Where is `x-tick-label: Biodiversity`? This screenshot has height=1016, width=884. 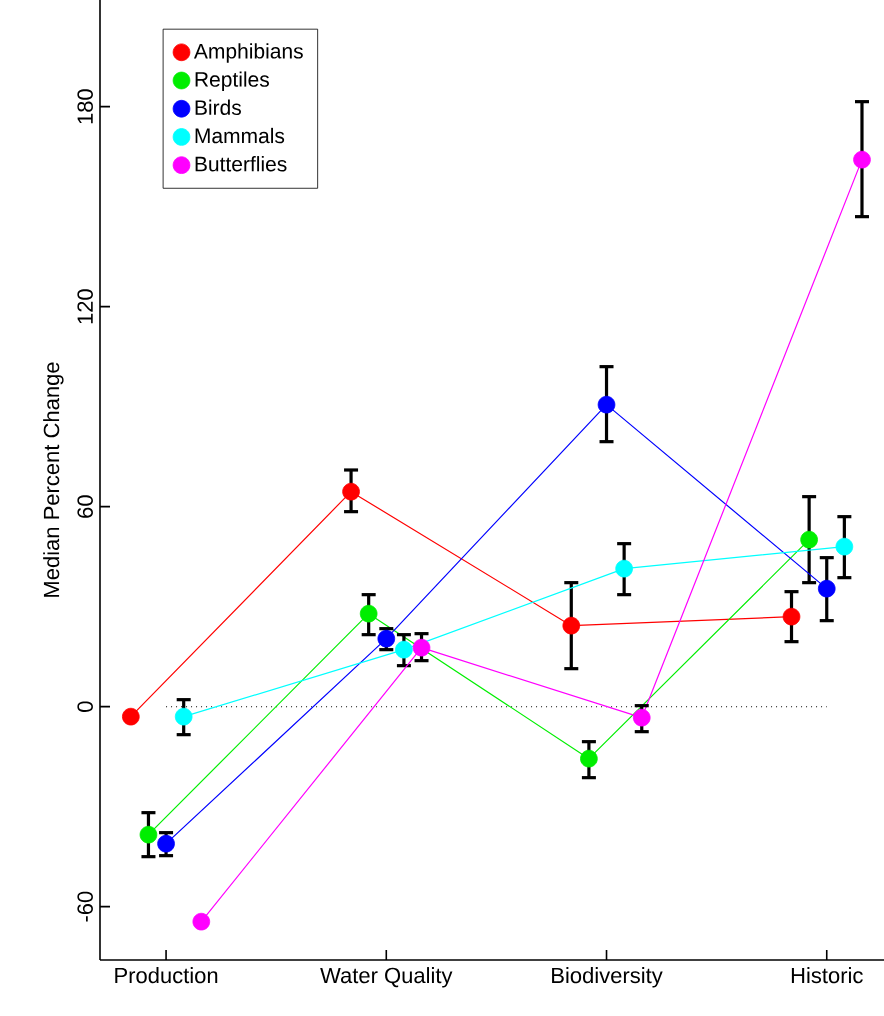
x-tick-label: Biodiversity is located at coordinates (607, 977).